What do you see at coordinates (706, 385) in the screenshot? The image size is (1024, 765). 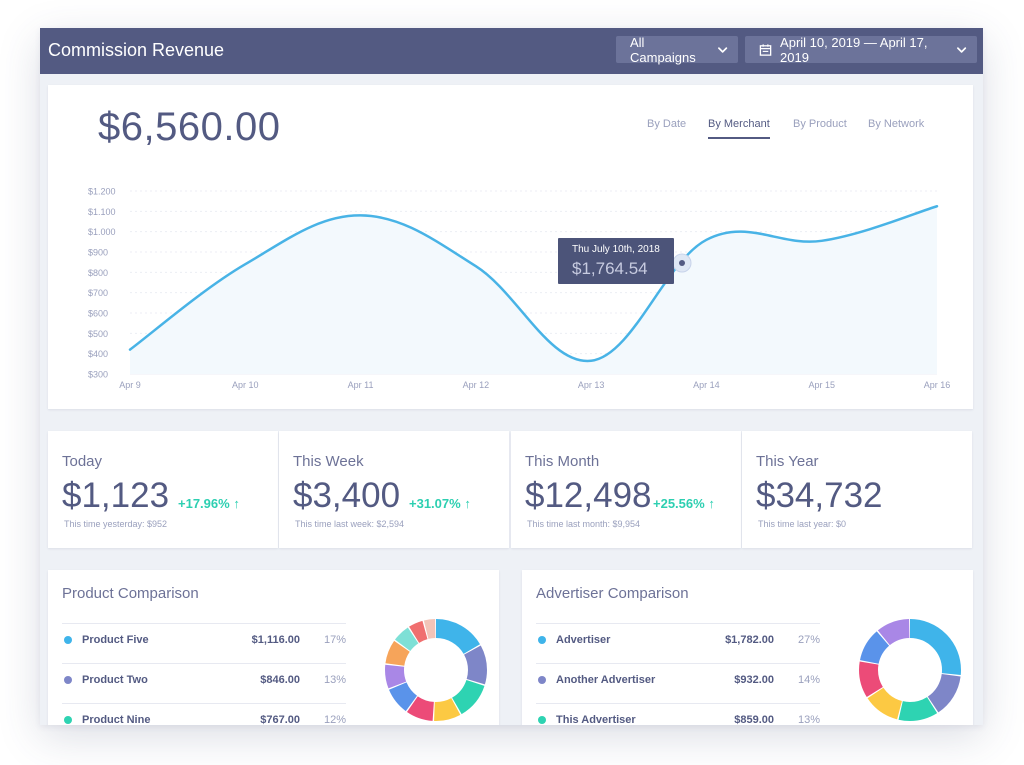 I see `x-tick-label: Apr 14` at bounding box center [706, 385].